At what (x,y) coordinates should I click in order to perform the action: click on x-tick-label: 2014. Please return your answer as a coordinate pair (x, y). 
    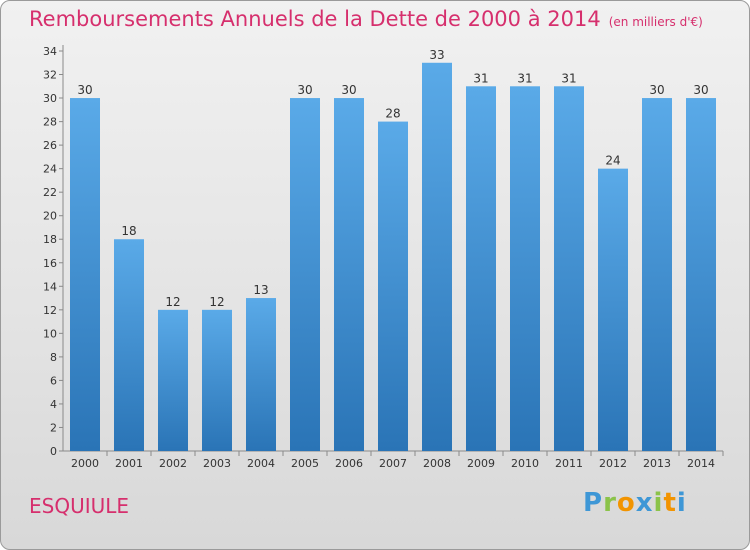
    Looking at the image, I should click on (701, 463).